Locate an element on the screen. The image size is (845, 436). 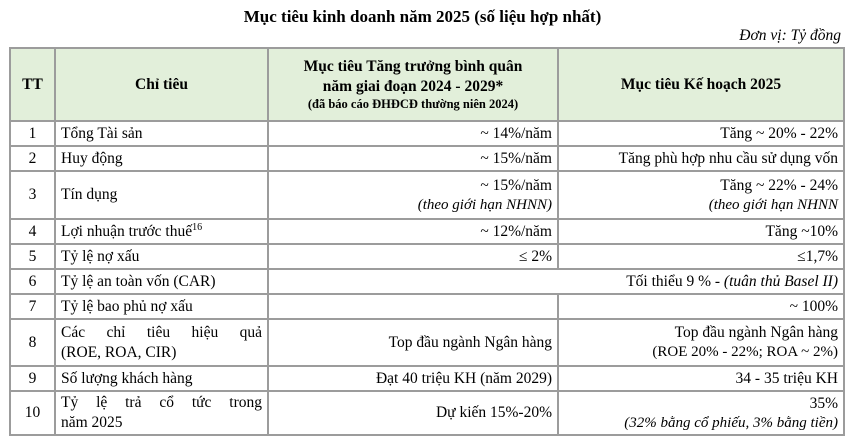
merged-note: (tuân thủ Basel II) is located at coordinates (780, 281).